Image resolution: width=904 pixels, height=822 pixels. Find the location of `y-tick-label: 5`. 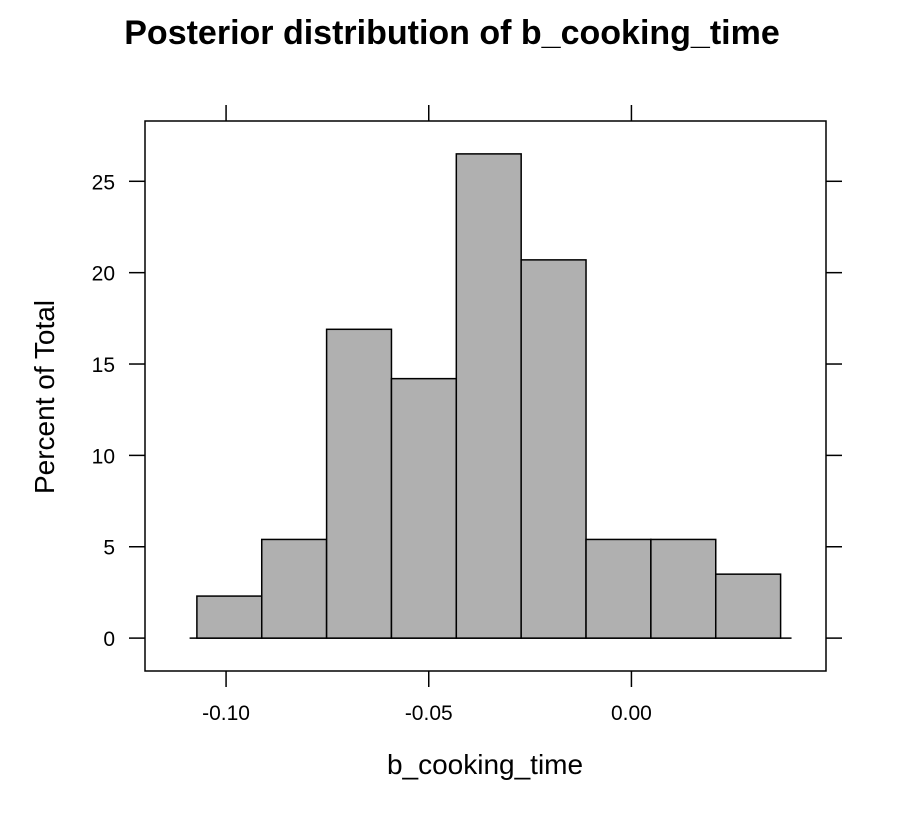

y-tick-label: 5 is located at coordinates (109, 548).